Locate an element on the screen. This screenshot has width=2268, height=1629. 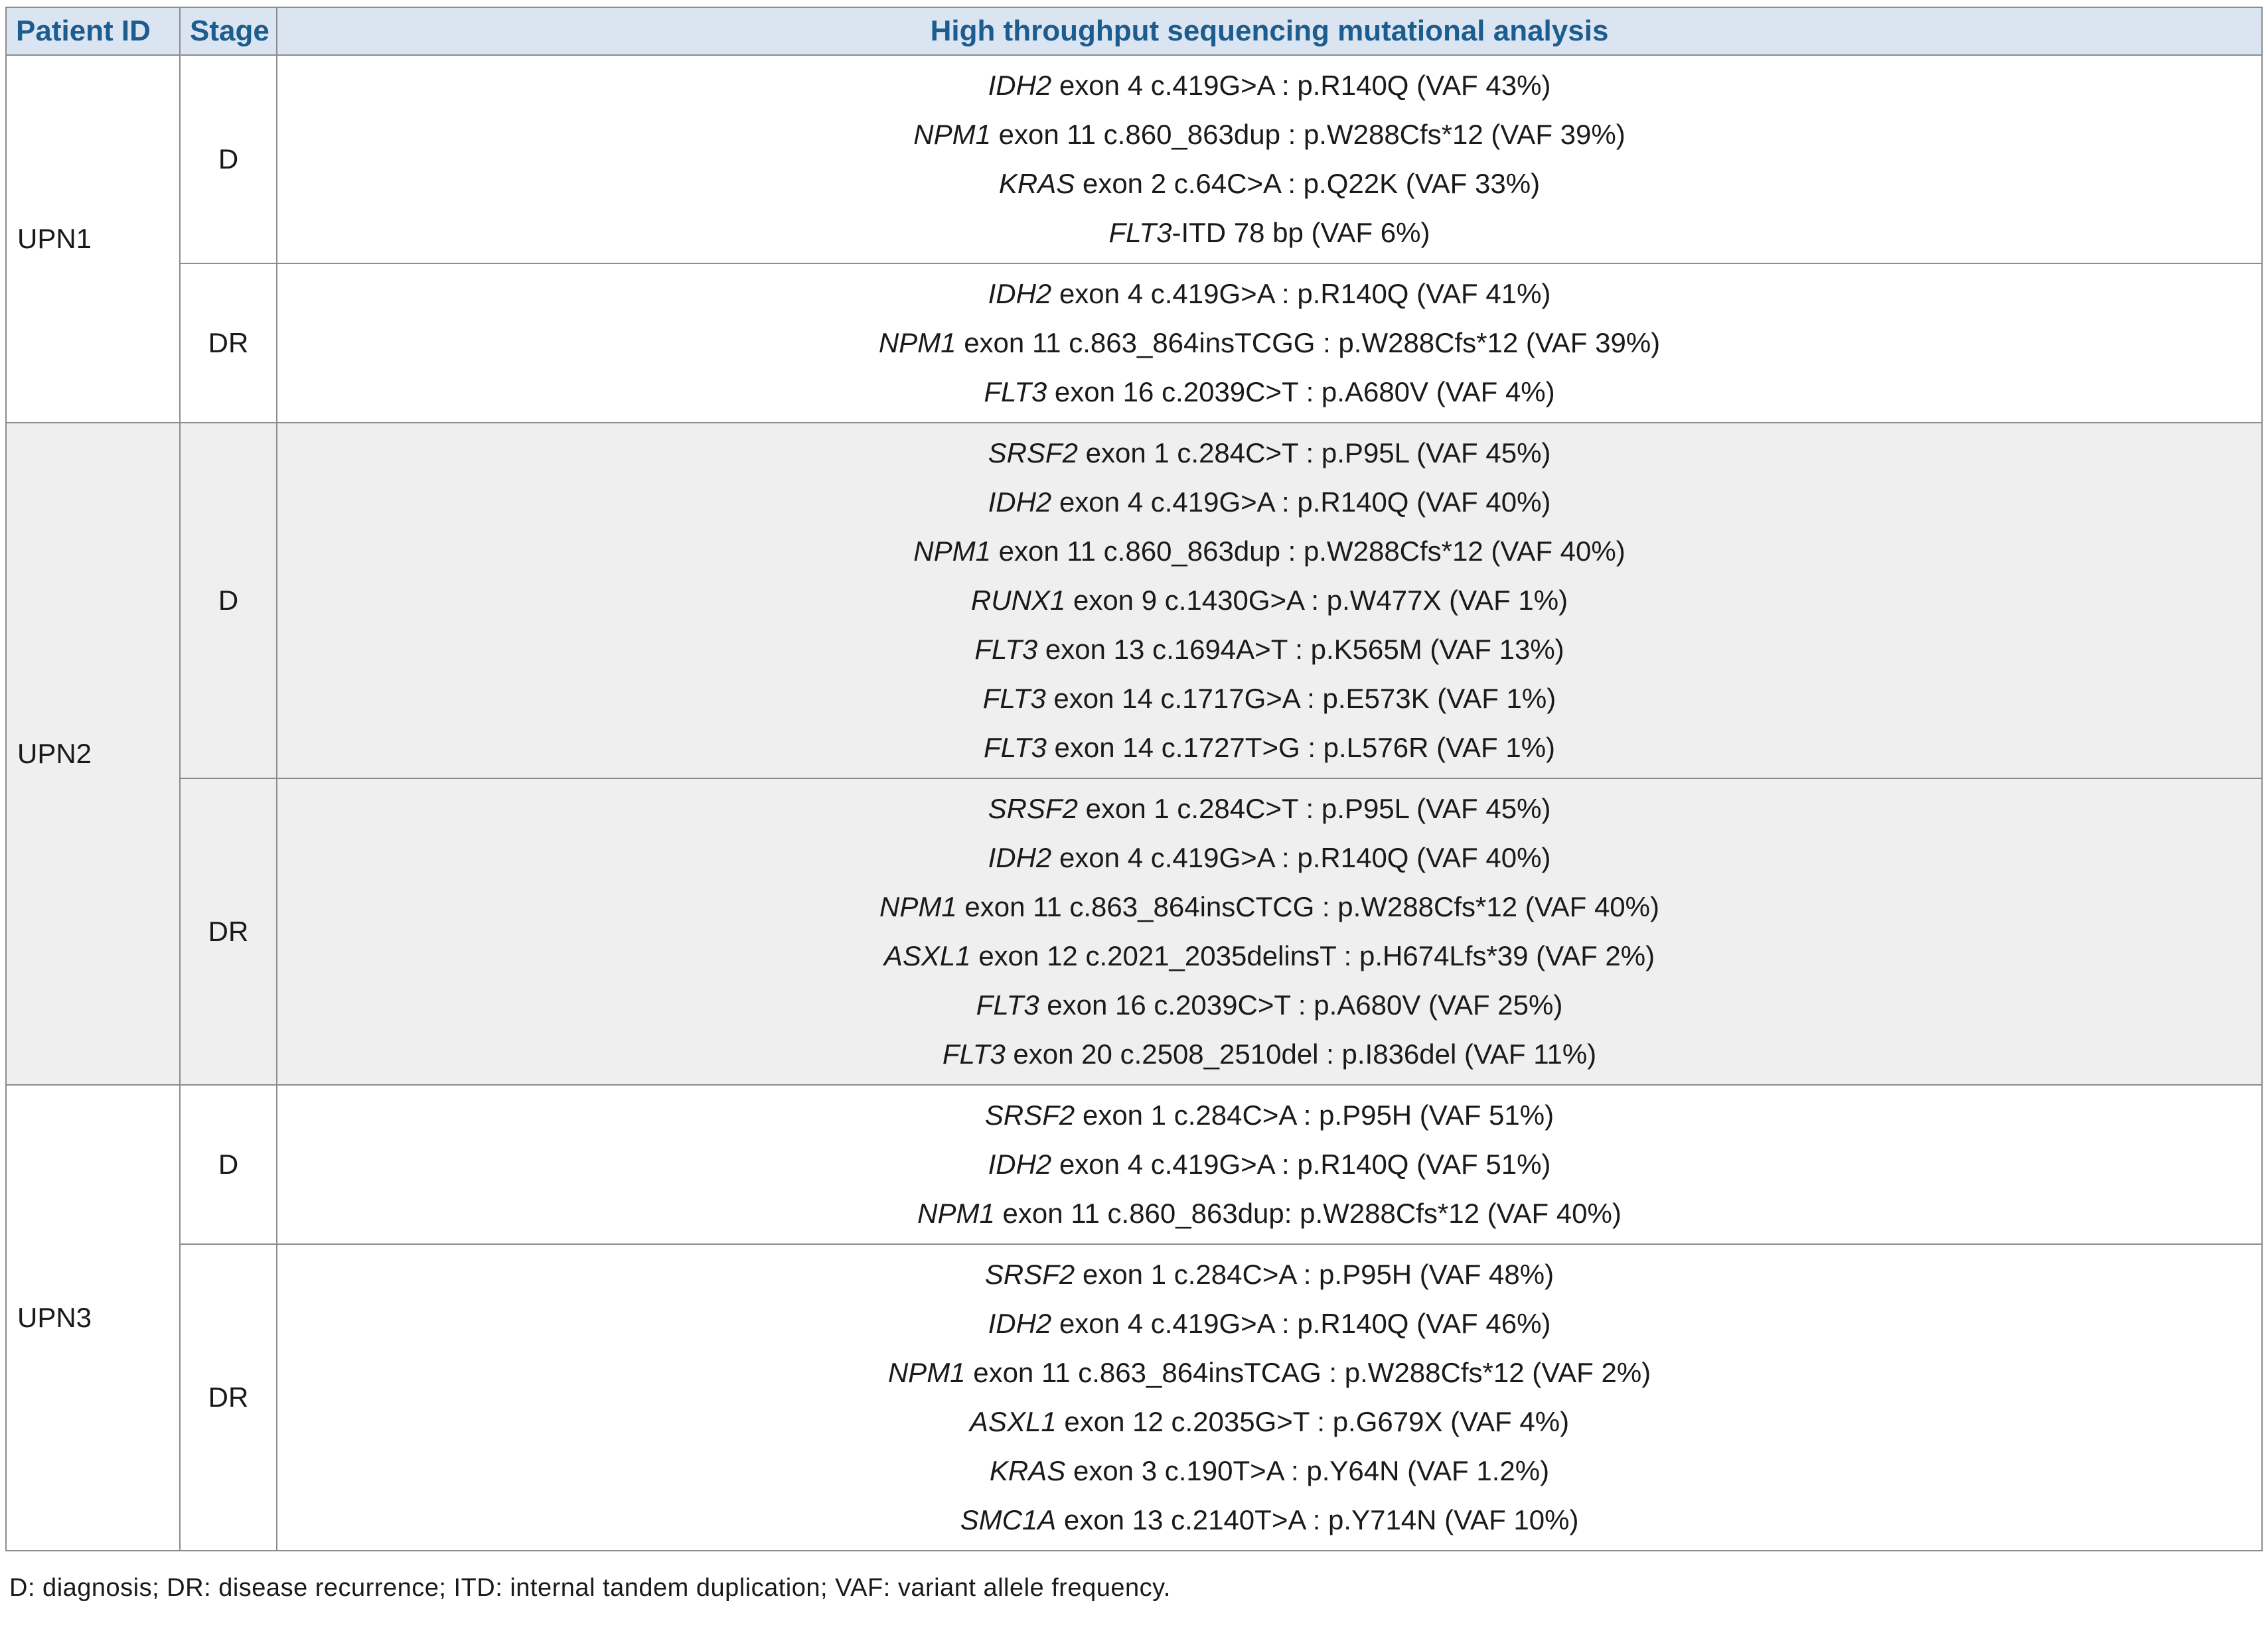
mutation-detail: exon 13 c.1694A>T : p.K565M (VAF 13%) is located at coordinates (1300, 649).